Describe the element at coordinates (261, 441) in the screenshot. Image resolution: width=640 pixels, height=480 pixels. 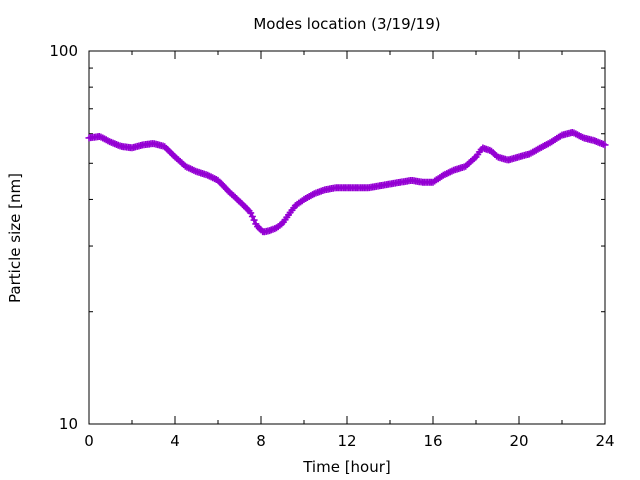
I see `x-tick-label: 8` at that location.